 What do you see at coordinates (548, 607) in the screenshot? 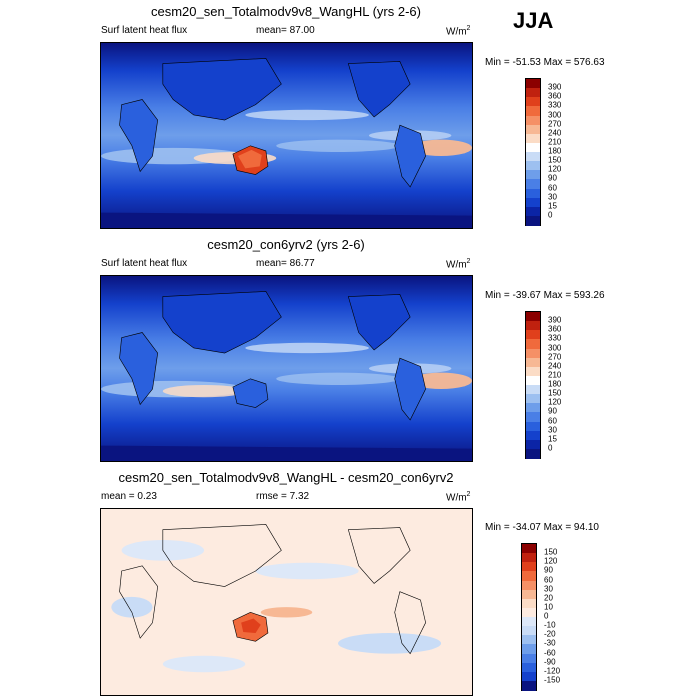
I see `colorbar-tick-label: 10` at bounding box center [548, 607].